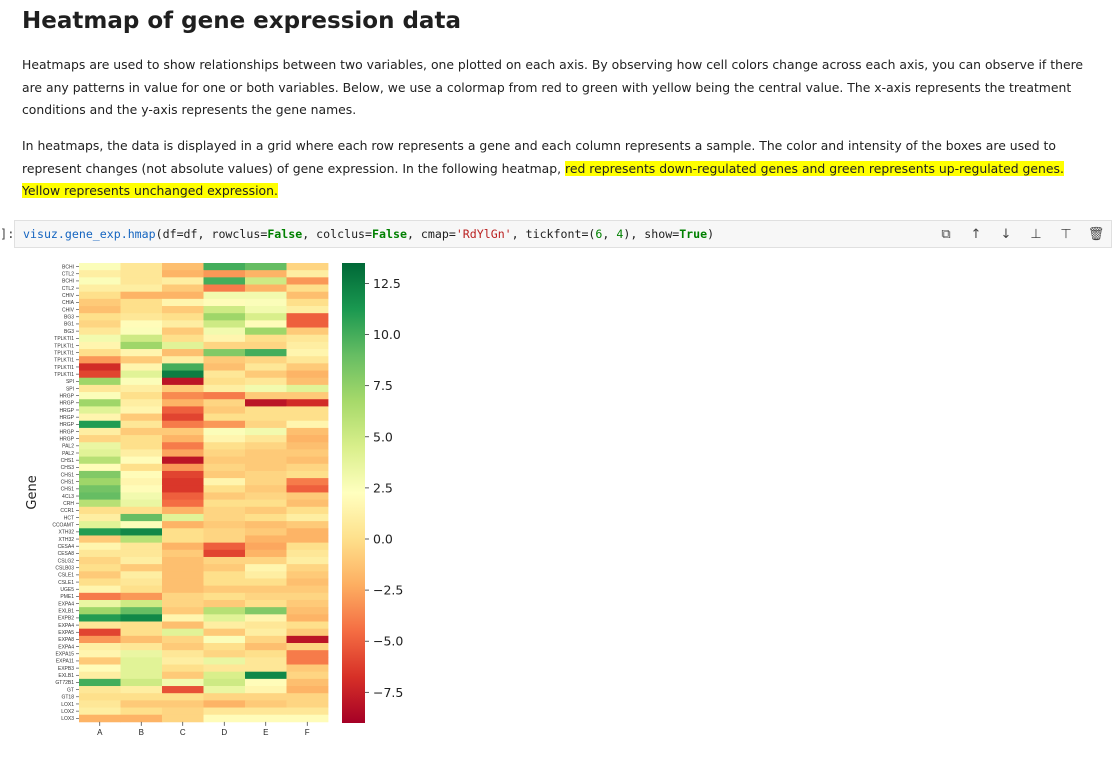 The height and width of the screenshot is (761, 1112). I want to click on row-label: CSLE1, so click(66, 576).